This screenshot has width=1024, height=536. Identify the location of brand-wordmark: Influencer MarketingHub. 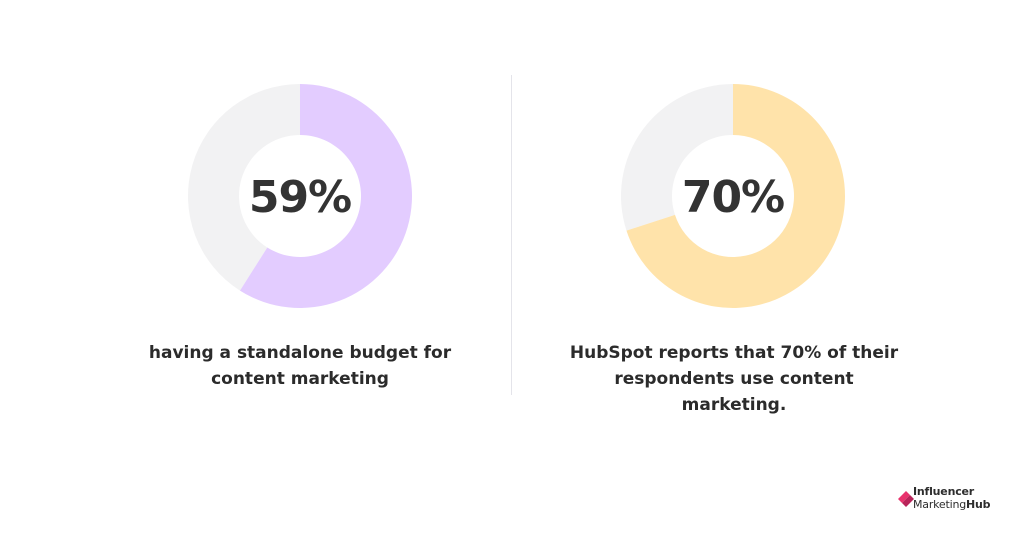
(952, 498).